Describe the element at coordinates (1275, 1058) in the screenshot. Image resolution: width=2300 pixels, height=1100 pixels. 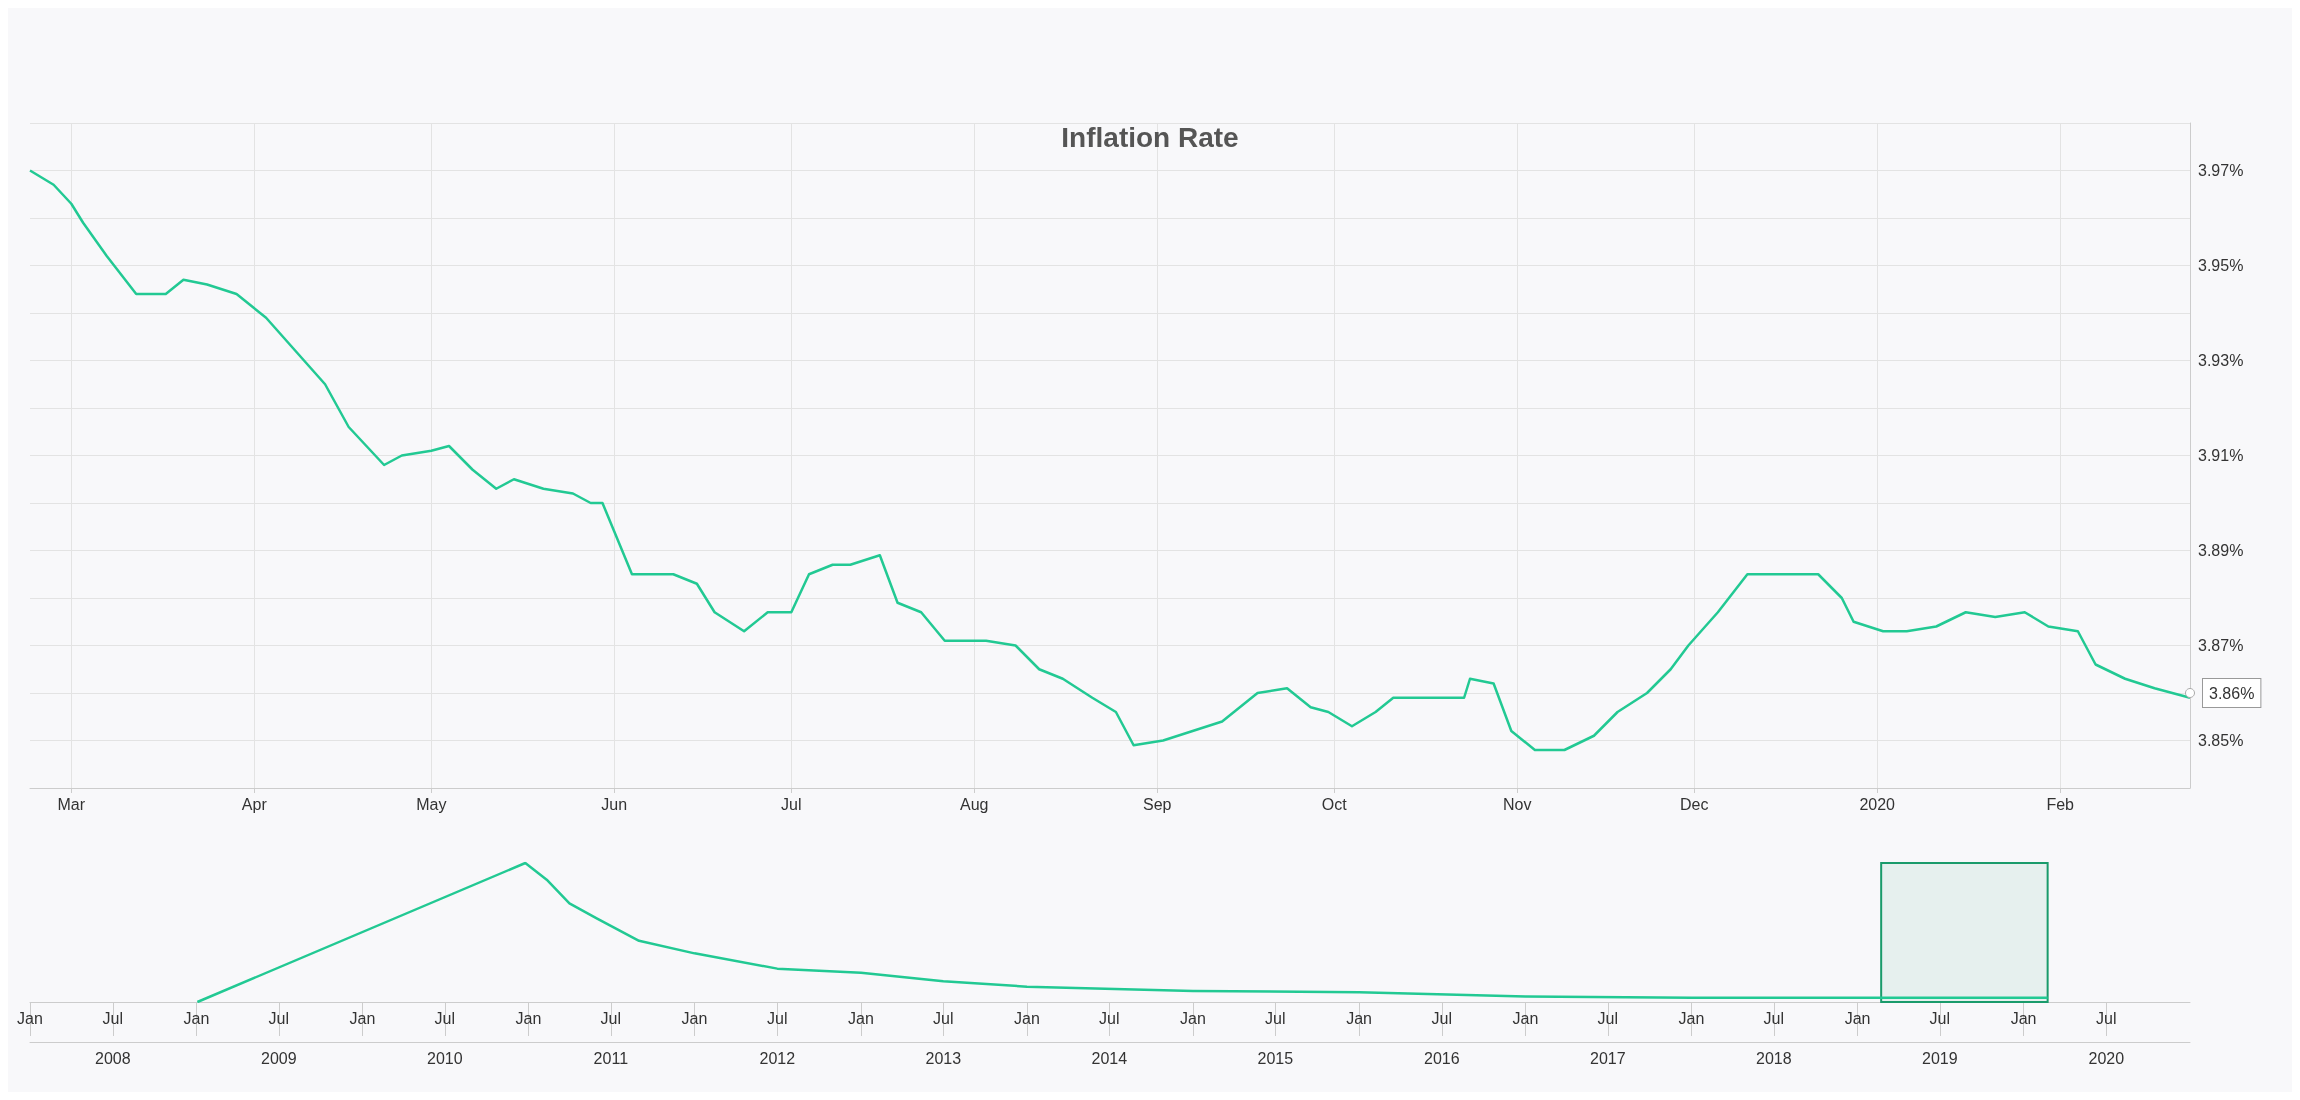
I see `x2-tick-label: 2015` at that location.